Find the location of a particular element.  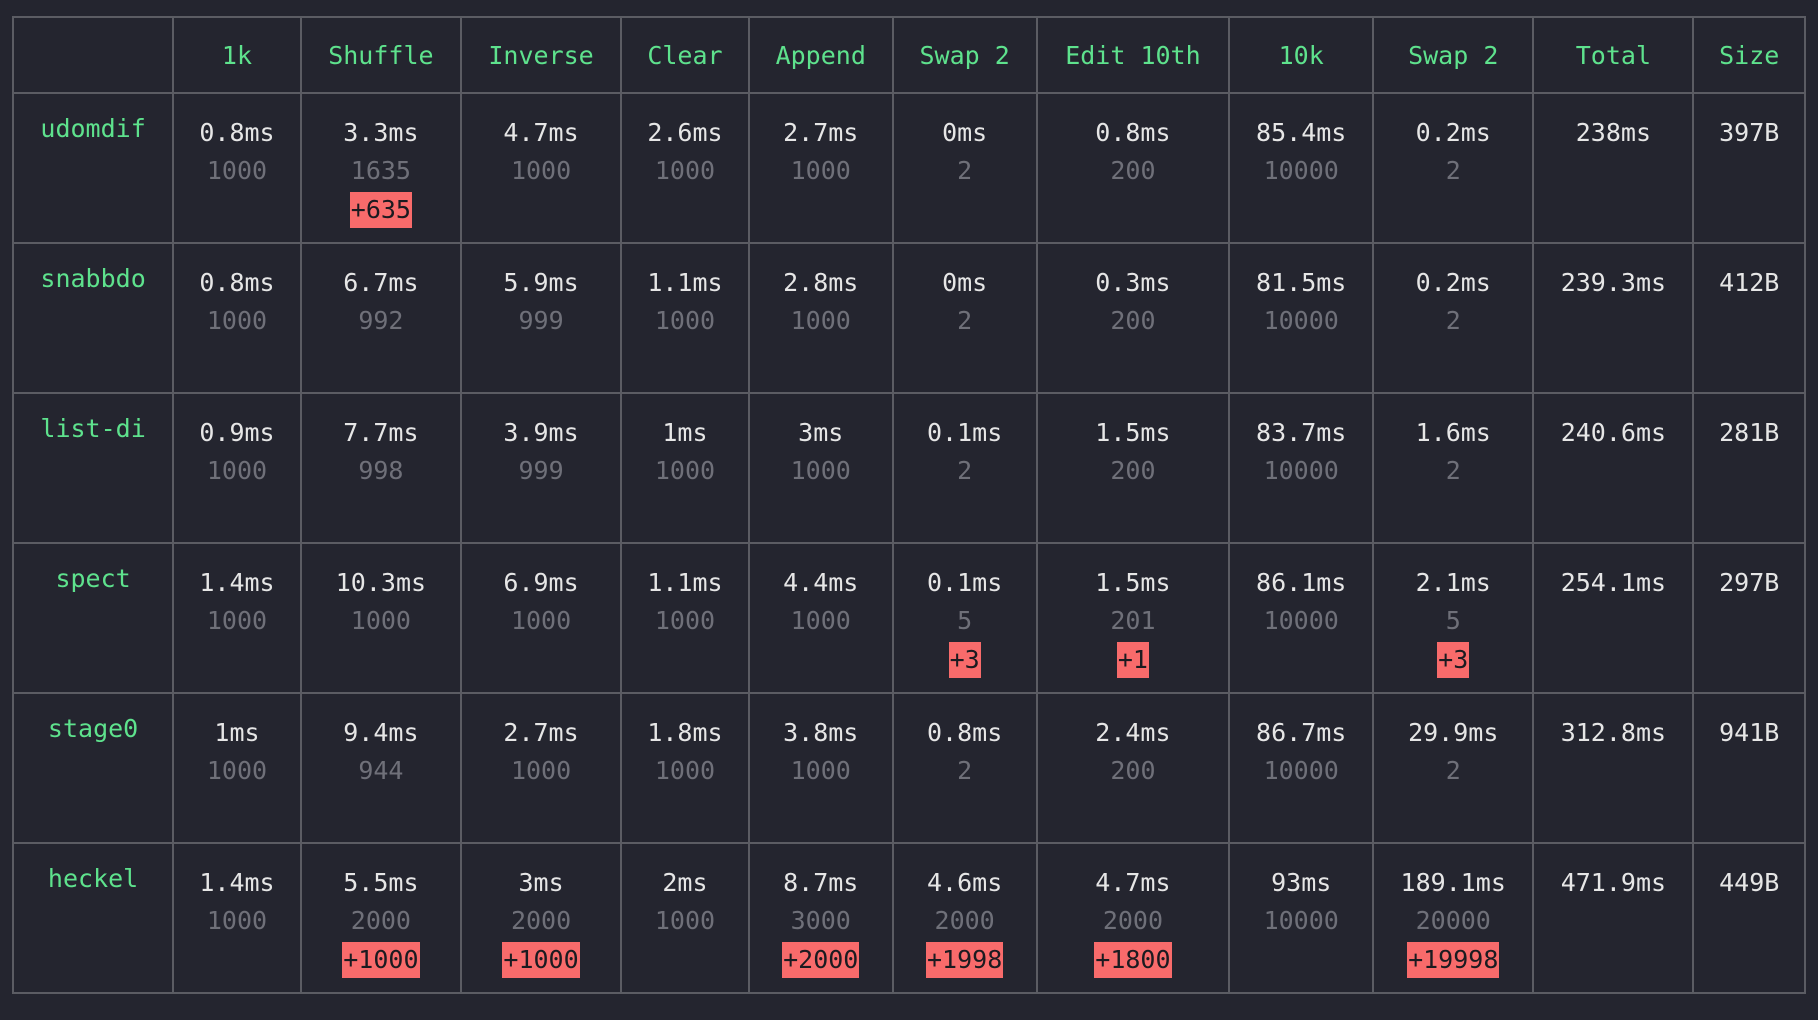

table-cell: 83.7ms 10000 is located at coordinates (1301, 468).